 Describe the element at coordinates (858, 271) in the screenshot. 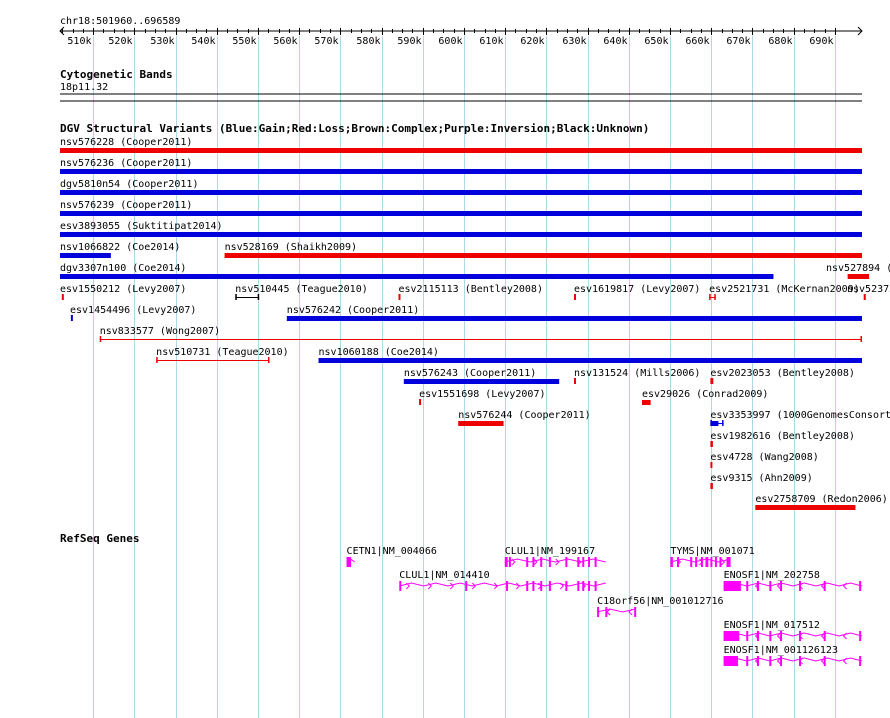

I see `dgv-variant: nsv527894 (` at that location.